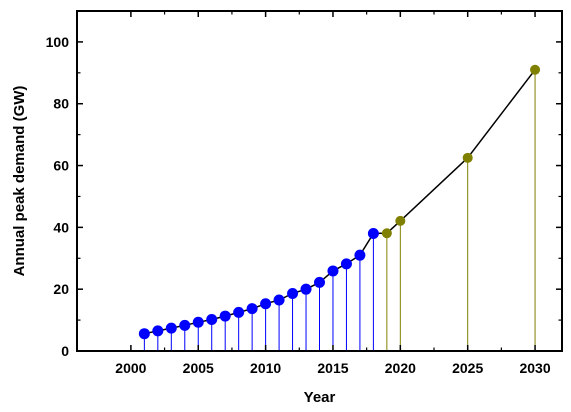 The image size is (571, 412). I want to click on y-tick-label: 80, so click(61, 104).